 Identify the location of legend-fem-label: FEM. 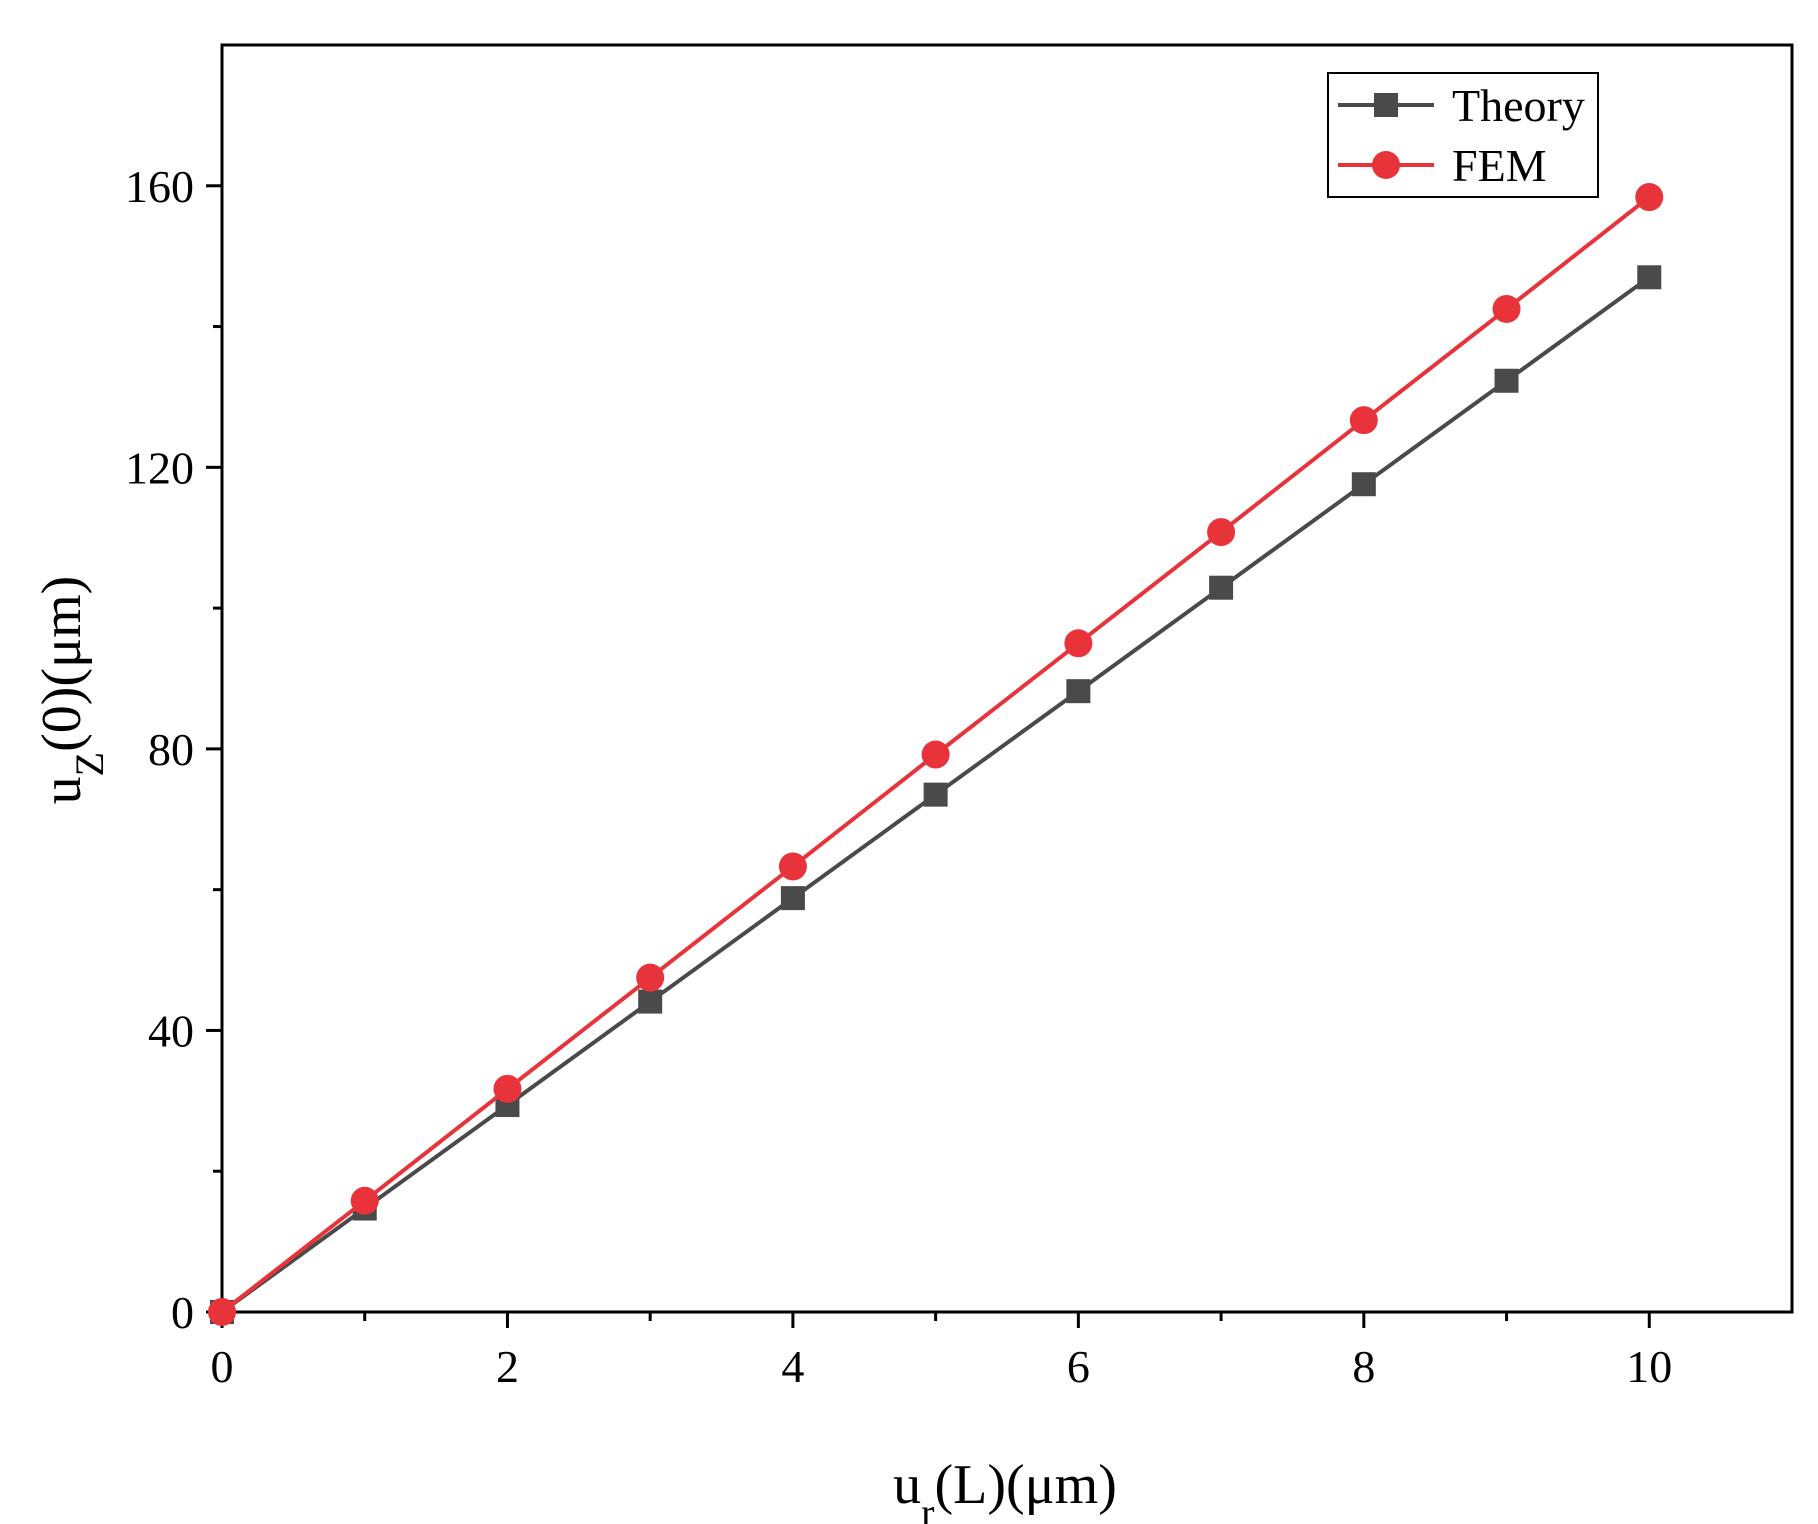
(1499, 165).